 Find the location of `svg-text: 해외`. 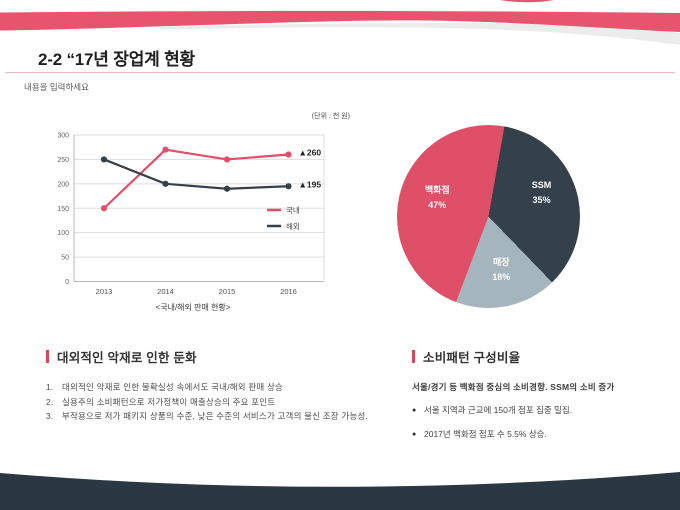

svg-text: 해외 is located at coordinates (293, 226).